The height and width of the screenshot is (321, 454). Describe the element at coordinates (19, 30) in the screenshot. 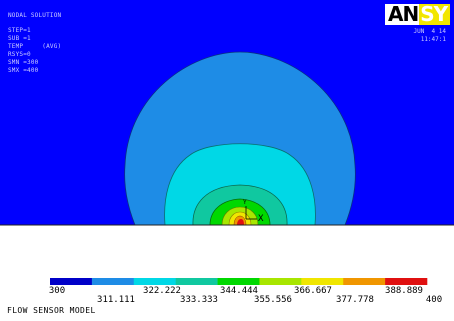

I see `step-label: STEP=1` at that location.